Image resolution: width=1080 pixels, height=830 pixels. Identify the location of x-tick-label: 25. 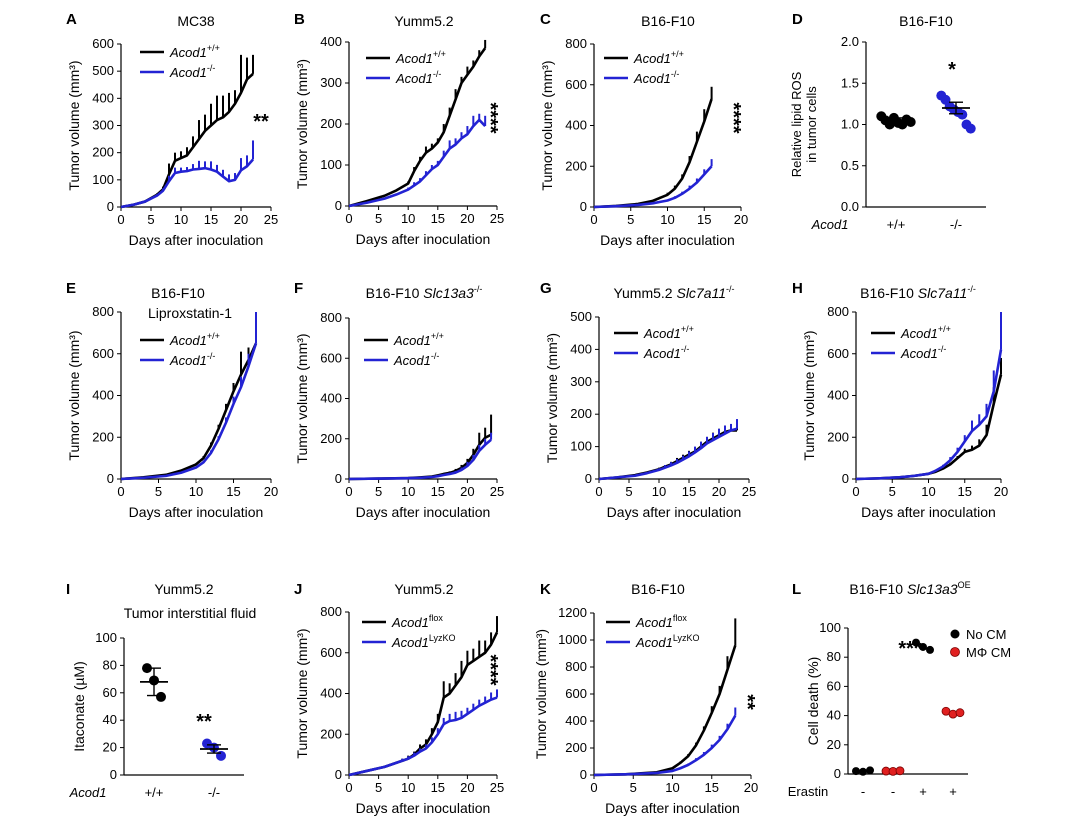
(497, 787).